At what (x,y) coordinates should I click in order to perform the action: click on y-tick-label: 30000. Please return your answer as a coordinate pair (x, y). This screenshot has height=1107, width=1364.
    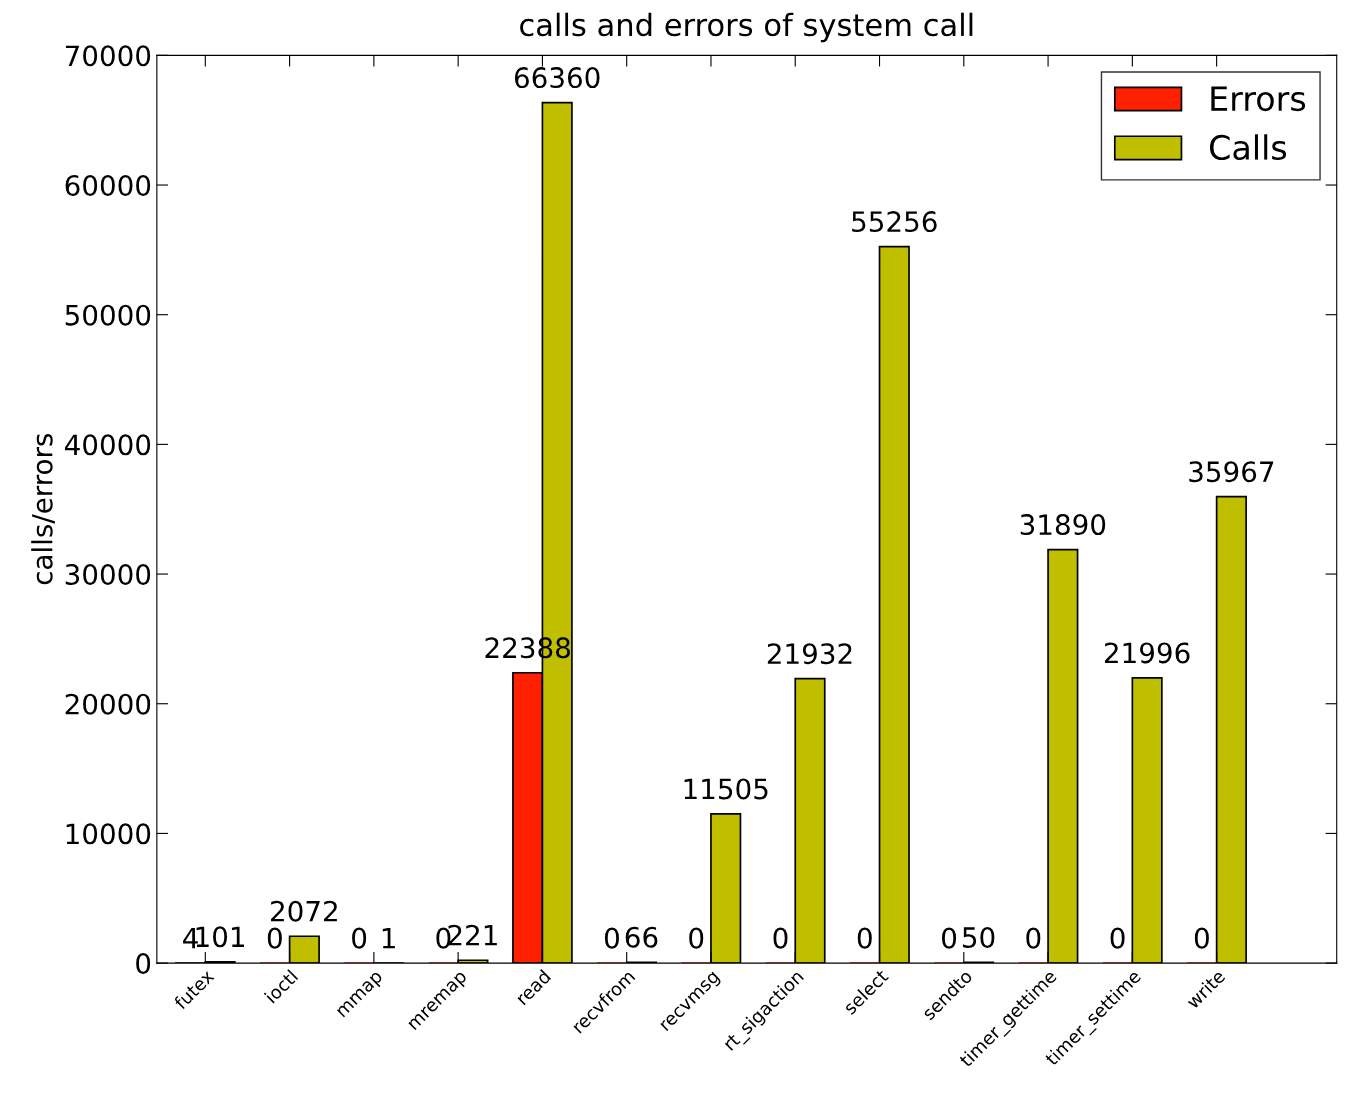
    Looking at the image, I should click on (108, 575).